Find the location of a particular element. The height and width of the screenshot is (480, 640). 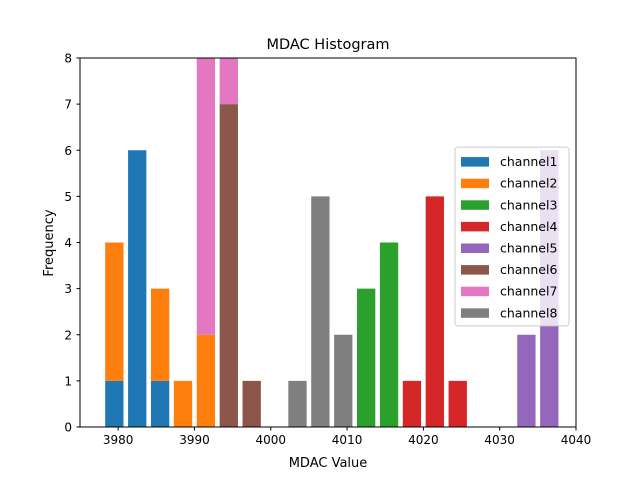

legend-swatch-channel8 is located at coordinates (475, 313).